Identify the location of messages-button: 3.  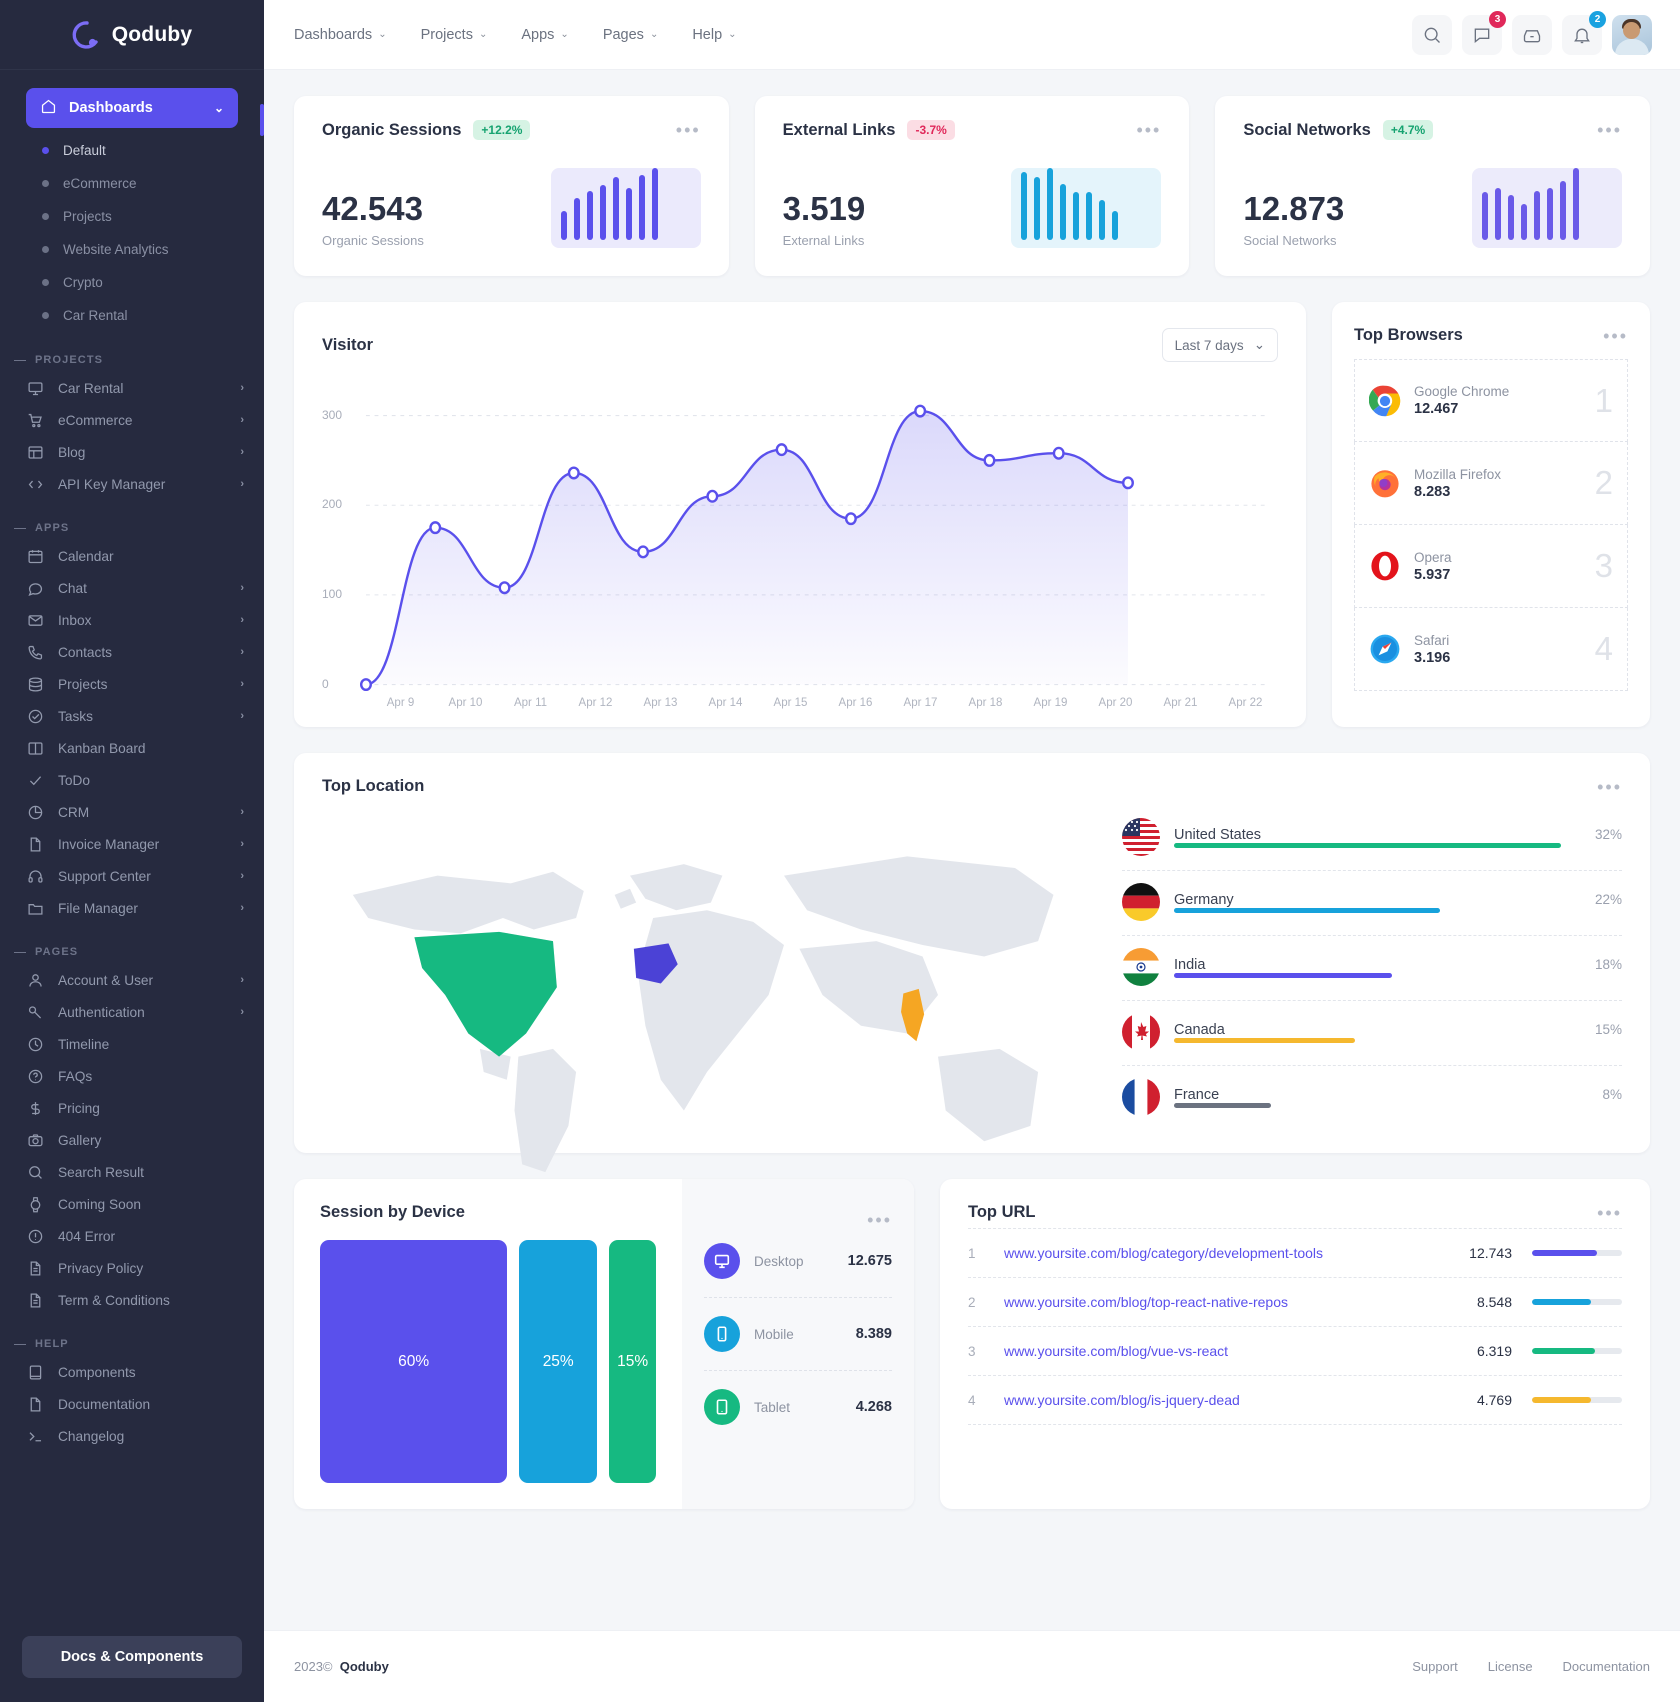
(1484, 32).